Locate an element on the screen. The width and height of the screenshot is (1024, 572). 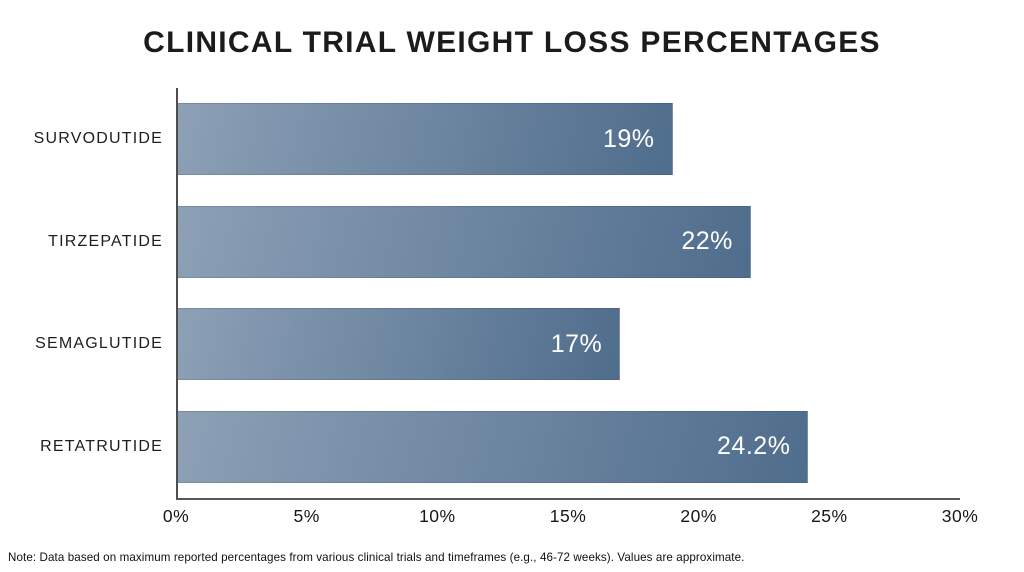
category-label: SEMAGLUTIDE is located at coordinates (99, 344).